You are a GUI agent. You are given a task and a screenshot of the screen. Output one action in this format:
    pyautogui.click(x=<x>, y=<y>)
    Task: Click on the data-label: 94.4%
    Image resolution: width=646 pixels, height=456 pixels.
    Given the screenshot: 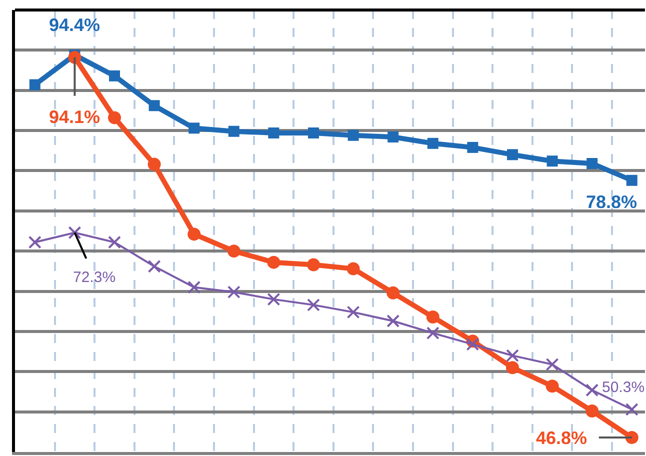 What is the action you would take?
    pyautogui.click(x=74, y=25)
    